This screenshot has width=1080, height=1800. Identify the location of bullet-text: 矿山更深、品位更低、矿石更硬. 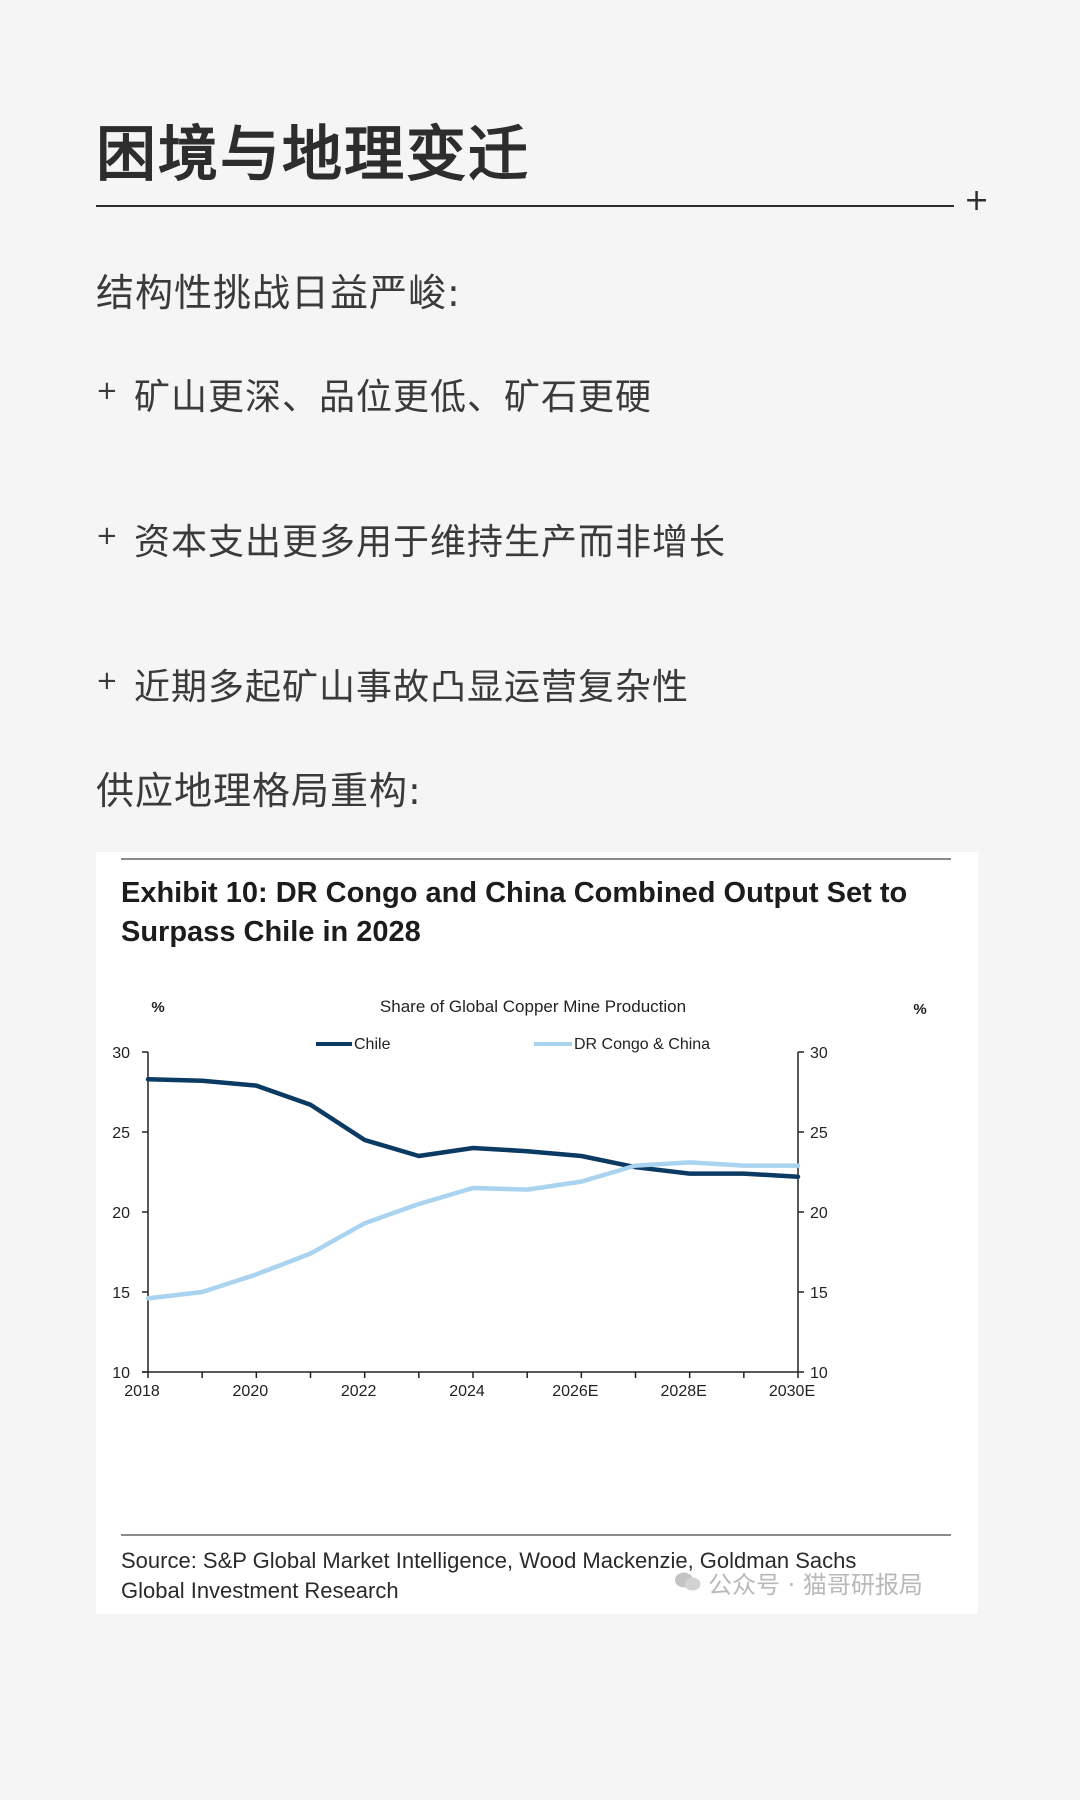
(393, 397).